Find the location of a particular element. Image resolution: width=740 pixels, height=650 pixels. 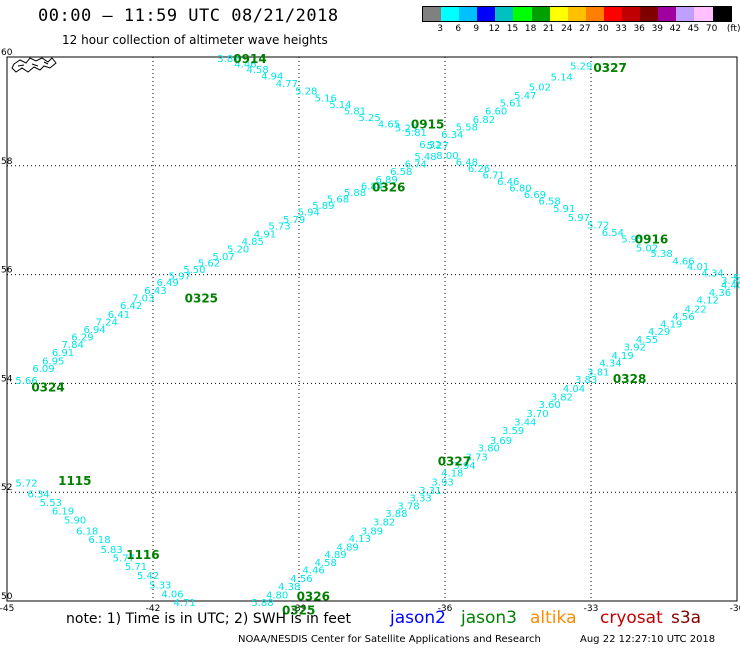

wave-height-label: 4.34 is located at coordinates (713, 273).